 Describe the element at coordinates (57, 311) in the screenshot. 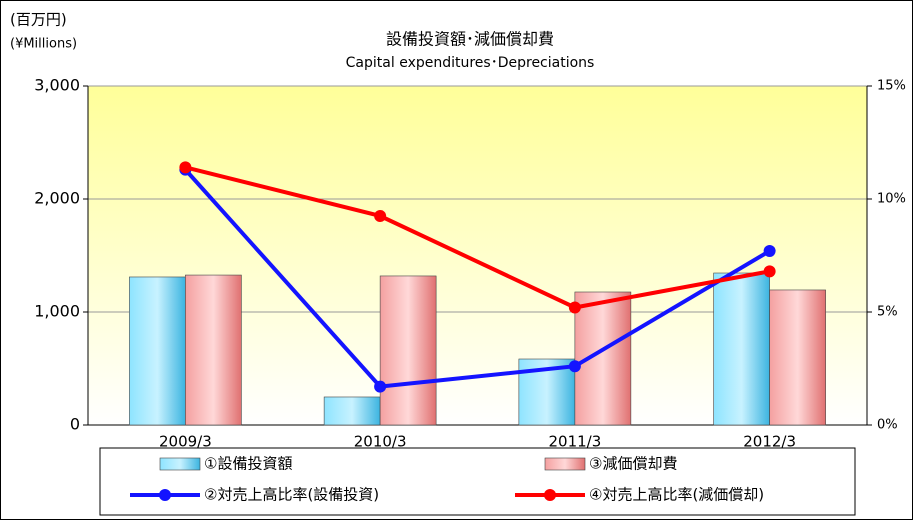

I see `y-tick-label: 1,000` at that location.